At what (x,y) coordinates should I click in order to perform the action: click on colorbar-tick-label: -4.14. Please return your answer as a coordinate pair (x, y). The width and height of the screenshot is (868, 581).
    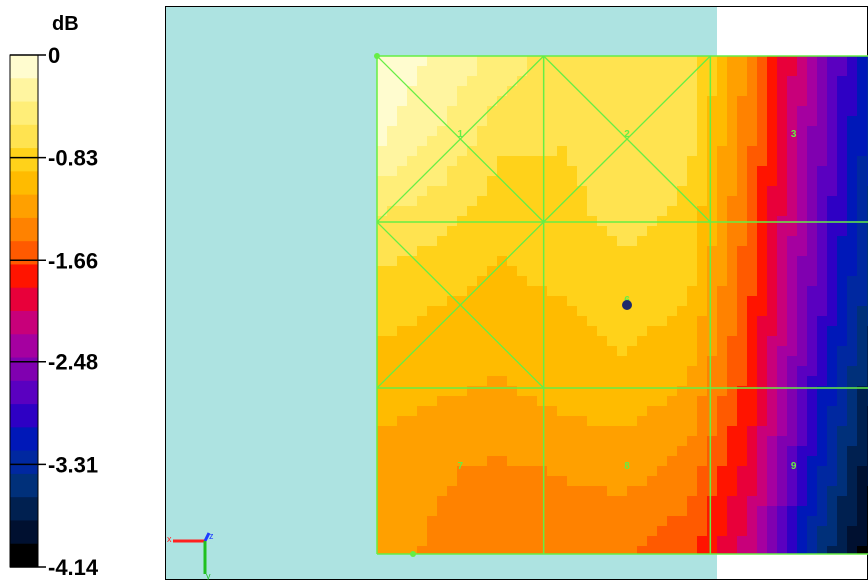
    Looking at the image, I should click on (73, 567).